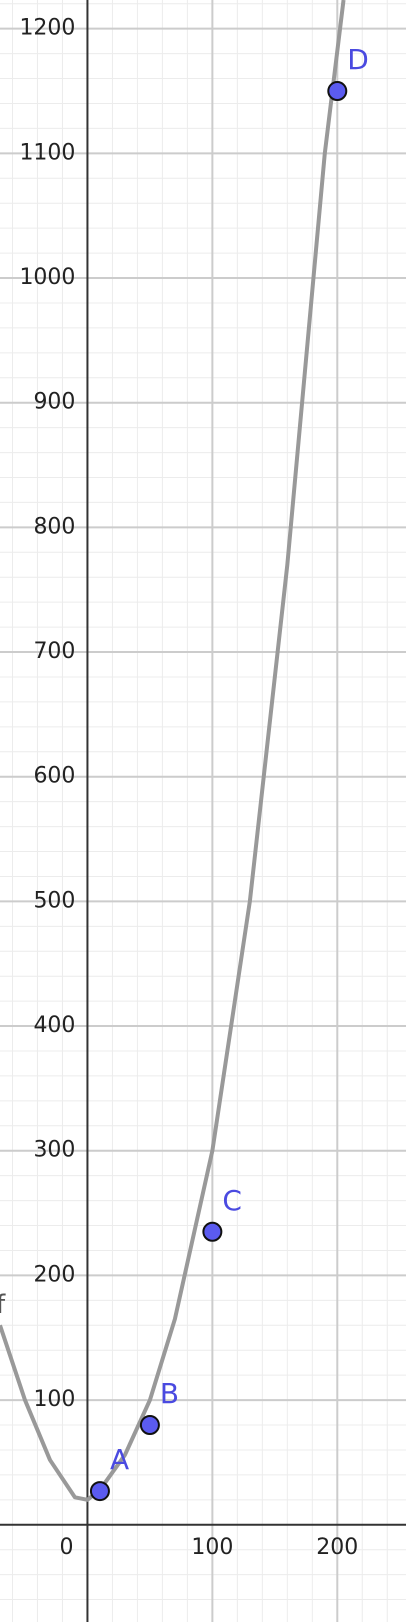 The width and height of the screenshot is (406, 1622). Describe the element at coordinates (47, 28) in the screenshot. I see `y-tick-label: 1200` at that location.